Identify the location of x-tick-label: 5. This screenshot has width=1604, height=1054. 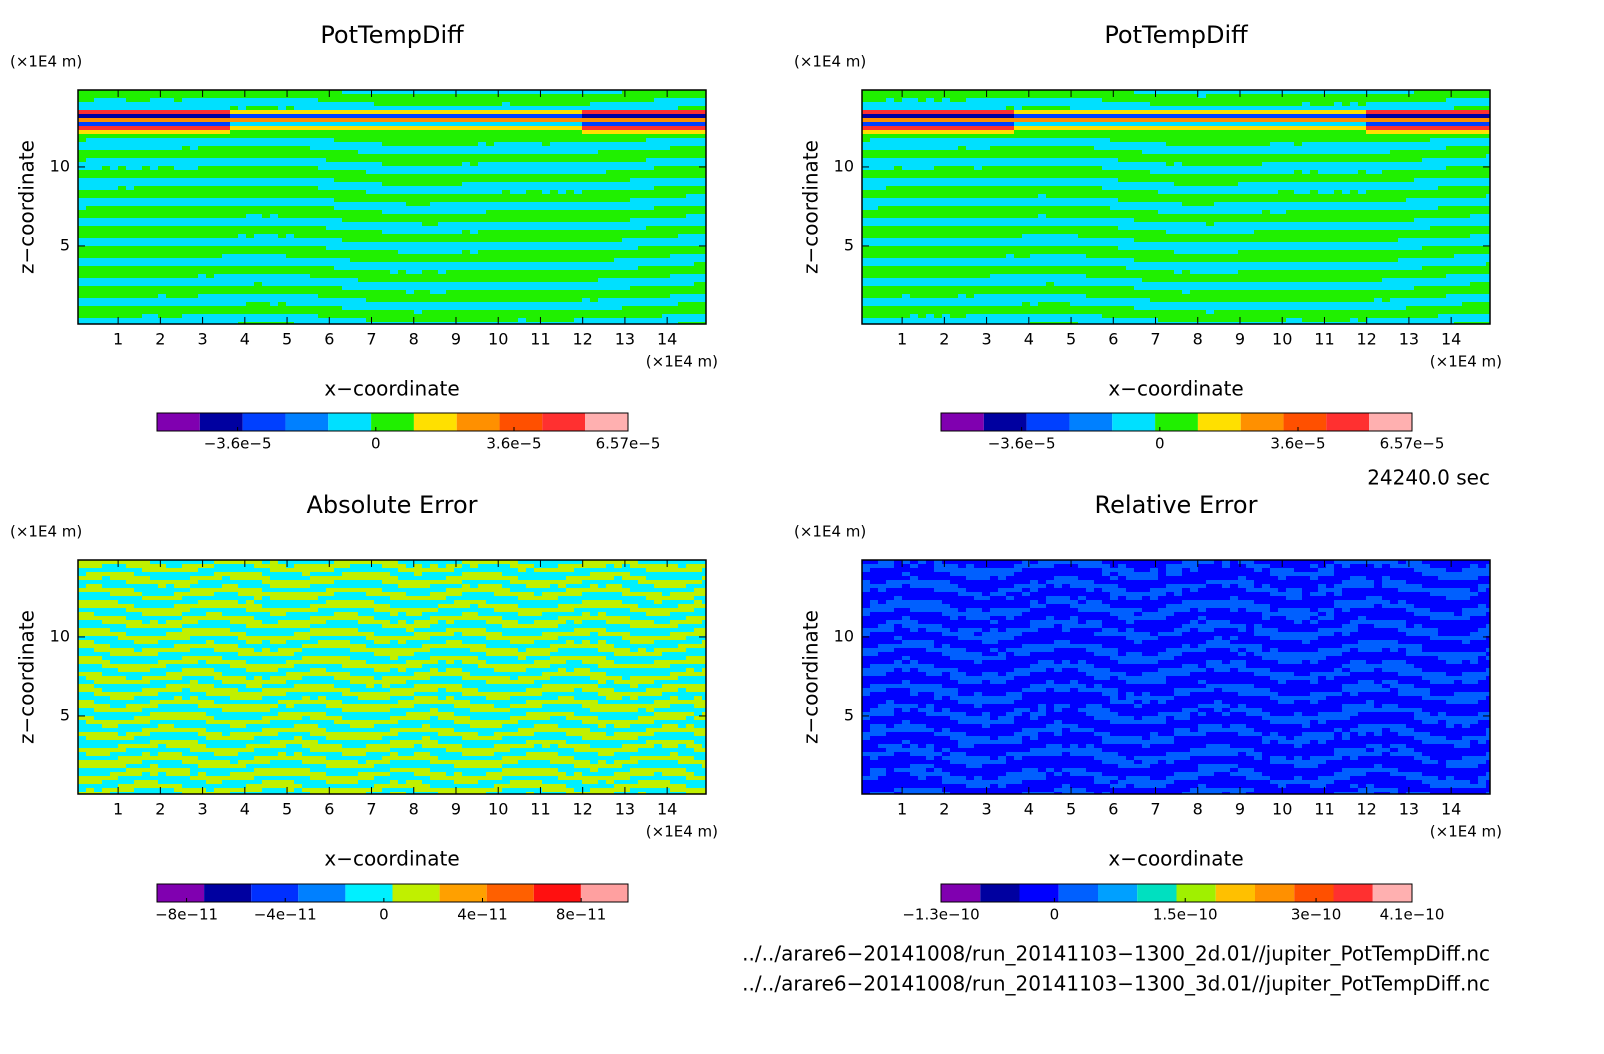
(1071, 339).